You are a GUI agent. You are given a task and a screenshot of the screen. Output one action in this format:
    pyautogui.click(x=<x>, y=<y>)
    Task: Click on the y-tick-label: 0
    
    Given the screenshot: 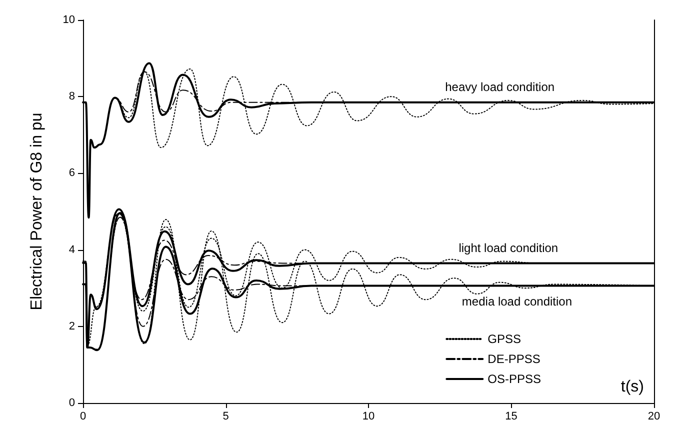 What is the action you would take?
    pyautogui.click(x=71, y=403)
    